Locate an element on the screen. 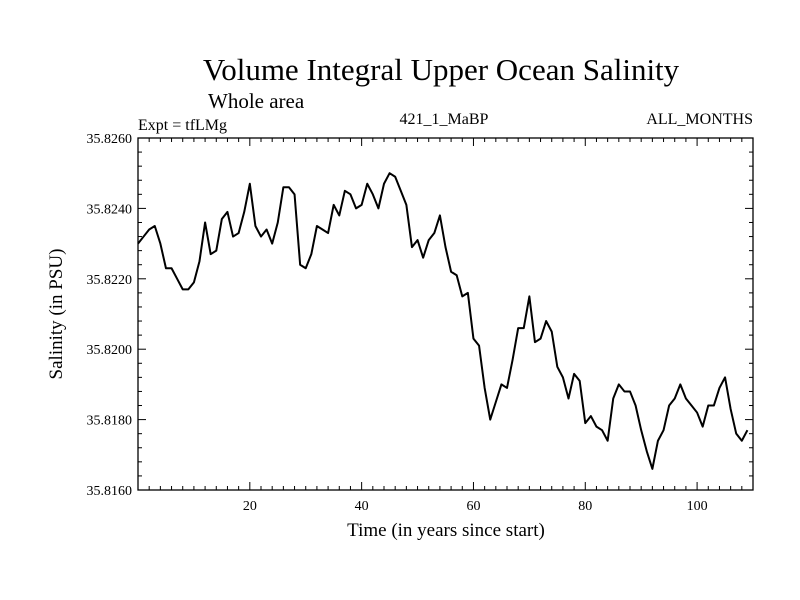 This screenshot has height=600, width=800. y-tick-label: 35.8260 is located at coordinates (110, 139).